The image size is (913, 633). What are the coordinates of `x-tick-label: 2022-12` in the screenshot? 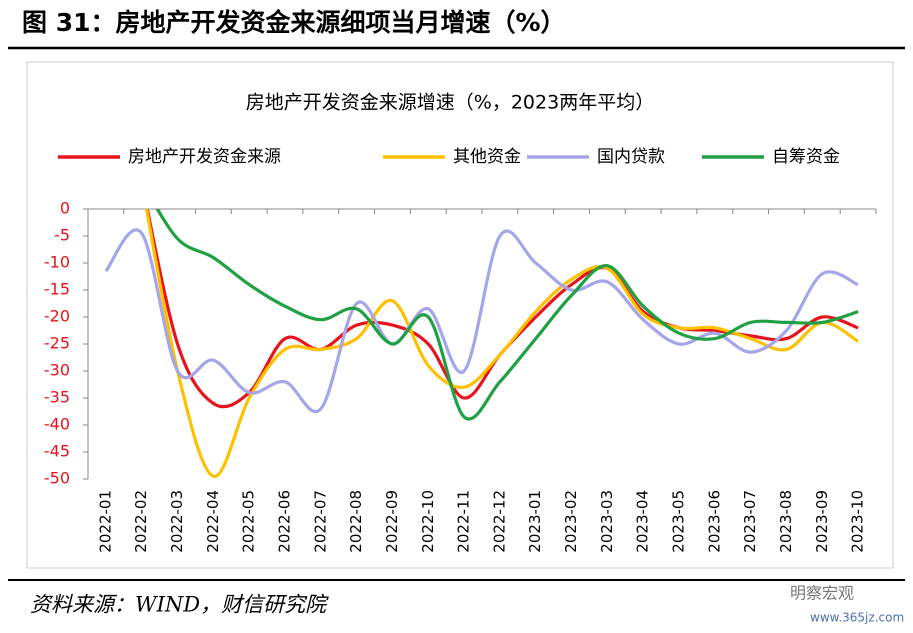 It's located at (499, 521).